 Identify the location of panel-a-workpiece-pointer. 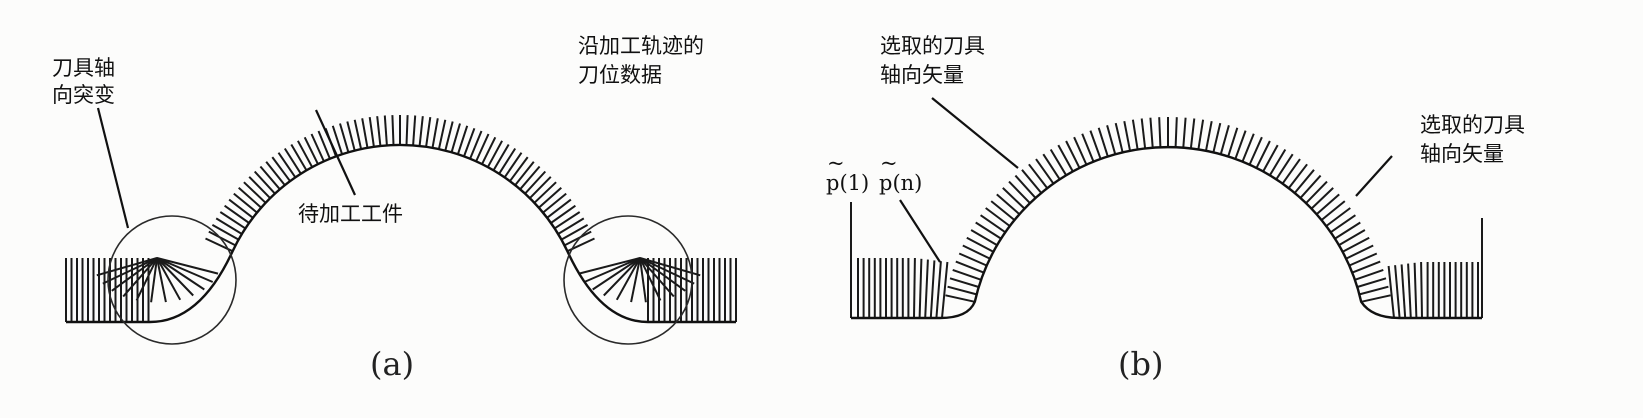
(335, 152).